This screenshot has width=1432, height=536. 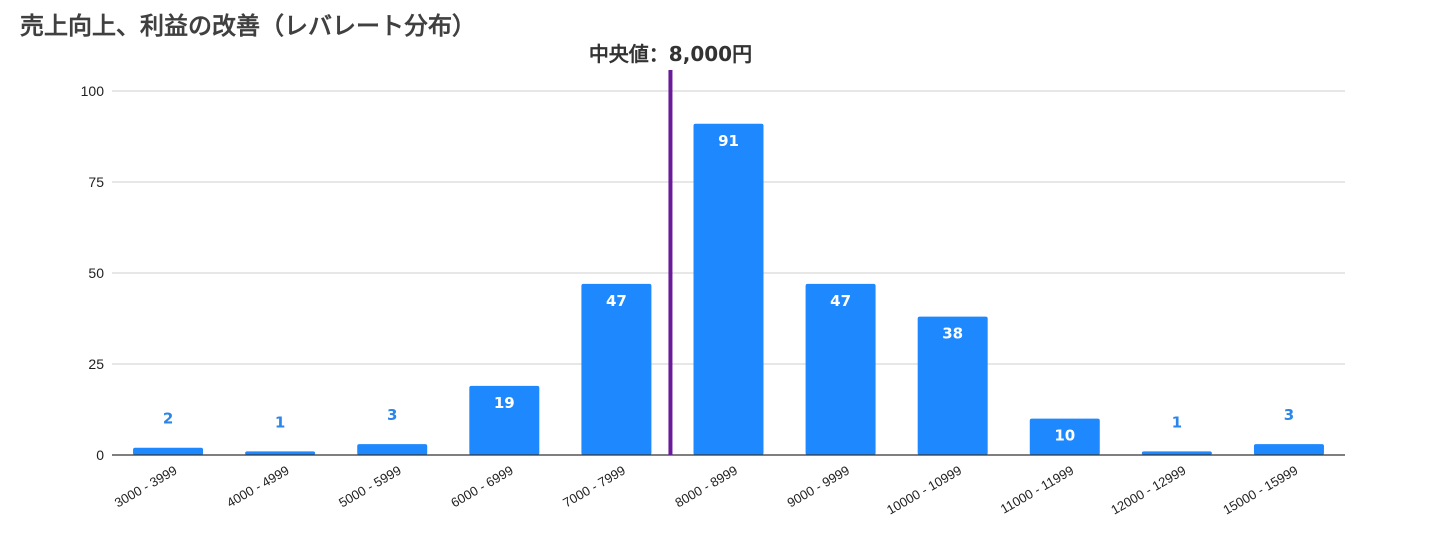 What do you see at coordinates (482, 487) in the screenshot?
I see `x-tick-label: 6000 - 6999` at bounding box center [482, 487].